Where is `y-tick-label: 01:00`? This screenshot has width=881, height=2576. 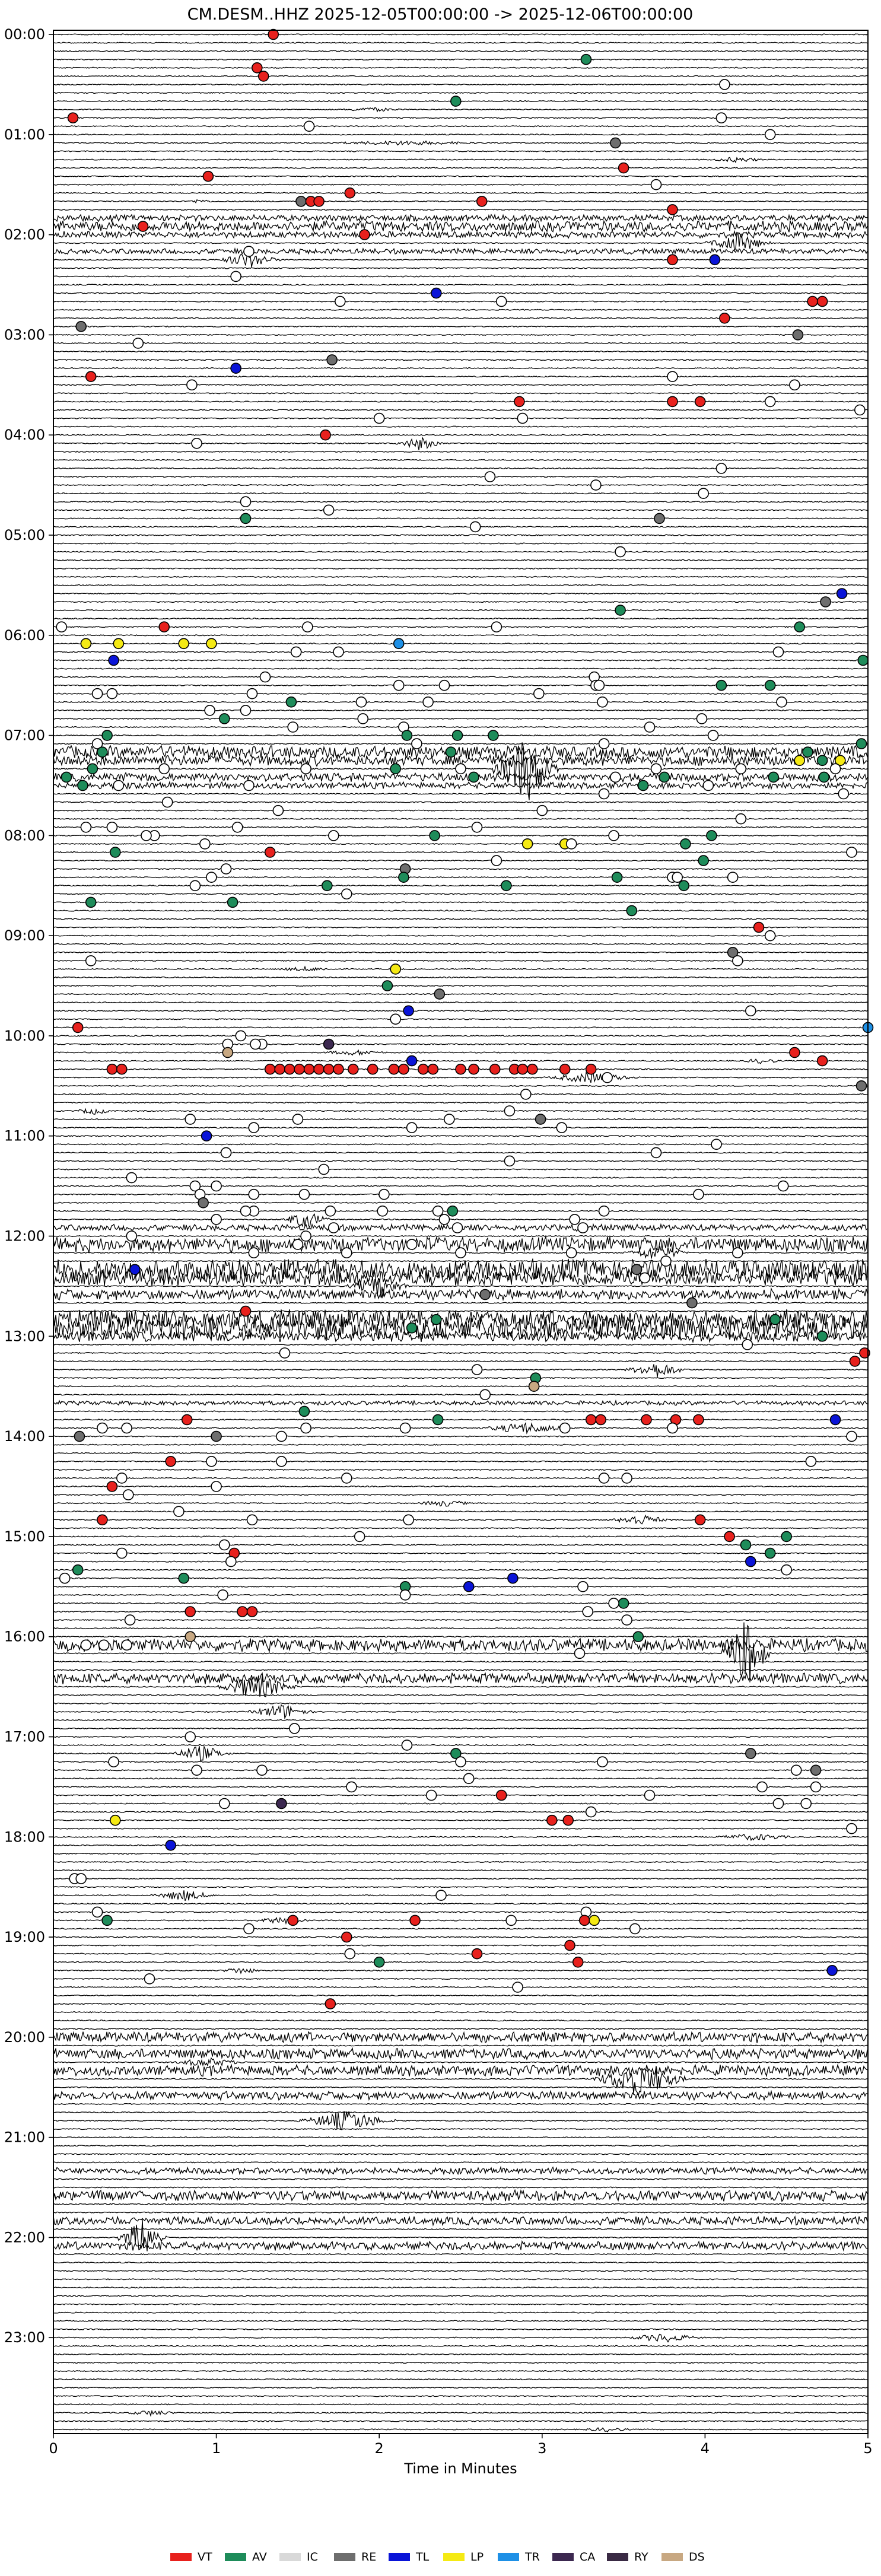 y-tick-label: 01:00 is located at coordinates (25, 134).